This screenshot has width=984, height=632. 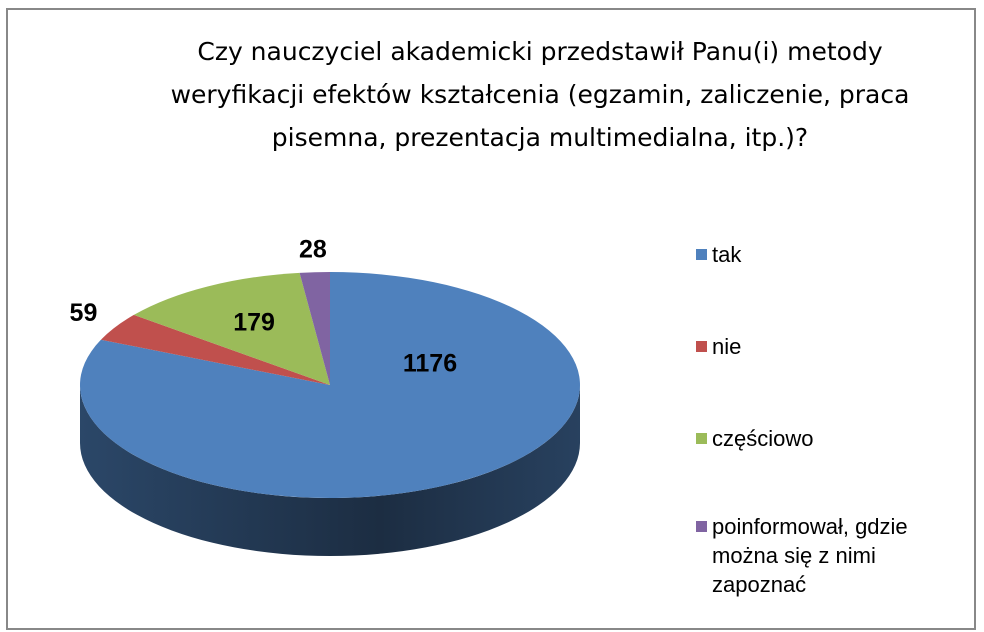 What do you see at coordinates (834, 254) in the screenshot?
I see `legend-entry: tak` at bounding box center [834, 254].